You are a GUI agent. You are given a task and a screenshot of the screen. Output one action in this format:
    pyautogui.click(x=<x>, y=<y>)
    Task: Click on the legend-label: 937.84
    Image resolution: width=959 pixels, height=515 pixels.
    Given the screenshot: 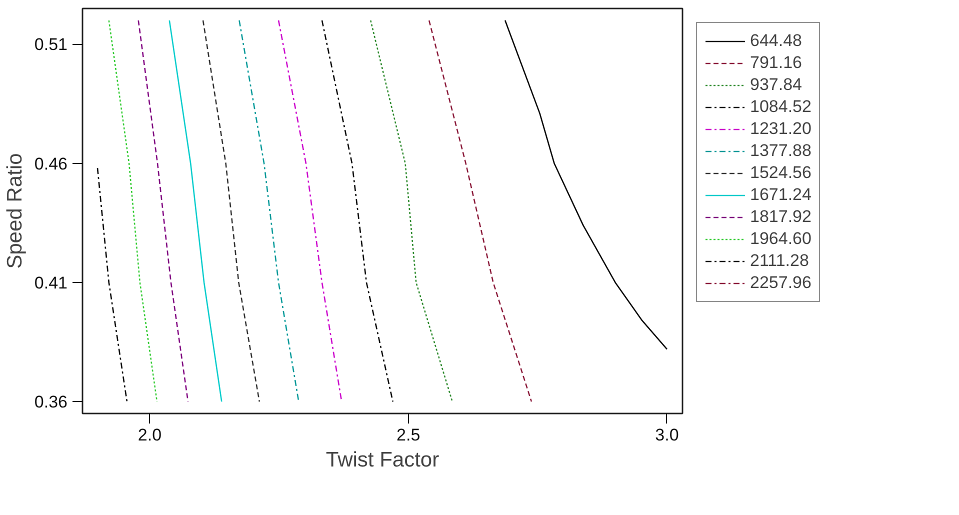 What is the action you would take?
    pyautogui.click(x=776, y=85)
    